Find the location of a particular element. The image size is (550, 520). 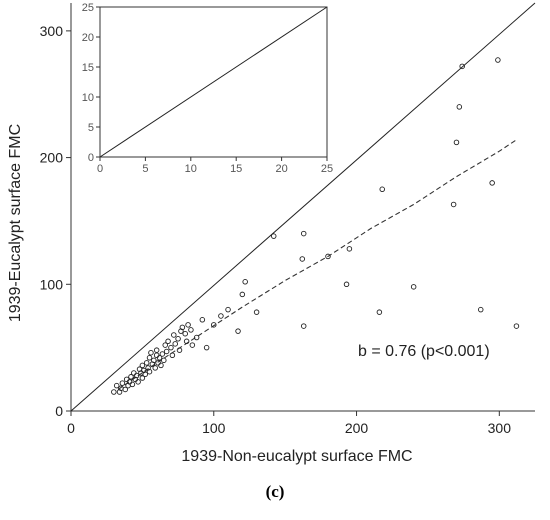

inset-x-tick-label: 5 is located at coordinates (145, 169).